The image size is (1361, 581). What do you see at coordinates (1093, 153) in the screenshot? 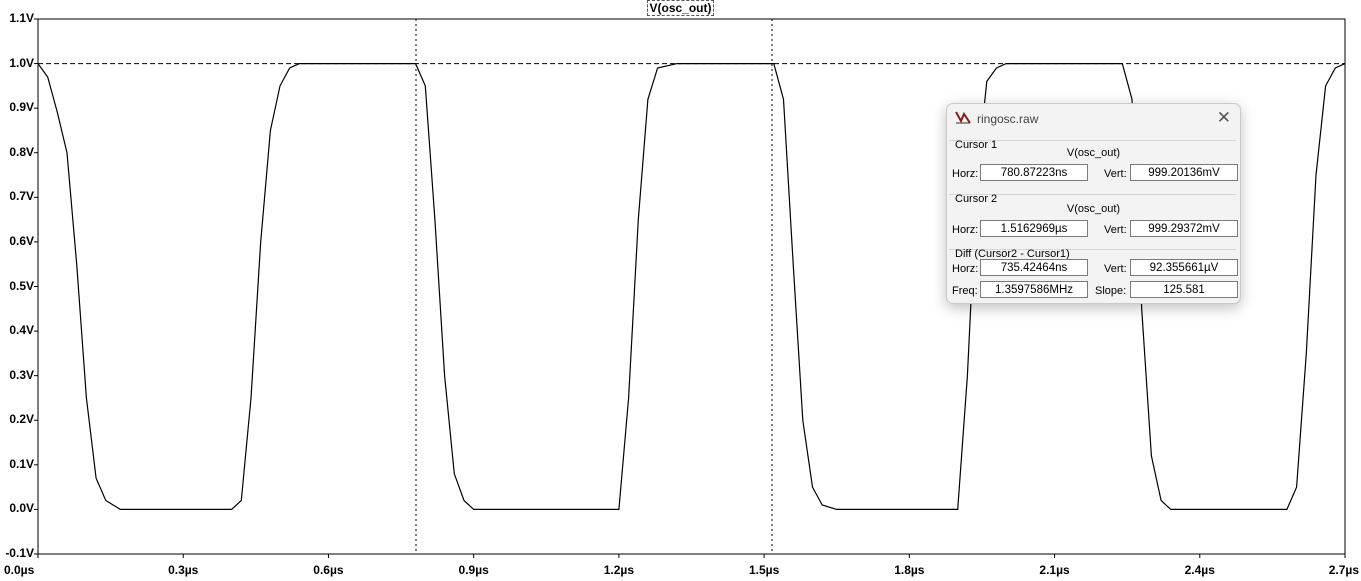
I see `cursor-1-trace: V(osc_out)` at bounding box center [1093, 153].